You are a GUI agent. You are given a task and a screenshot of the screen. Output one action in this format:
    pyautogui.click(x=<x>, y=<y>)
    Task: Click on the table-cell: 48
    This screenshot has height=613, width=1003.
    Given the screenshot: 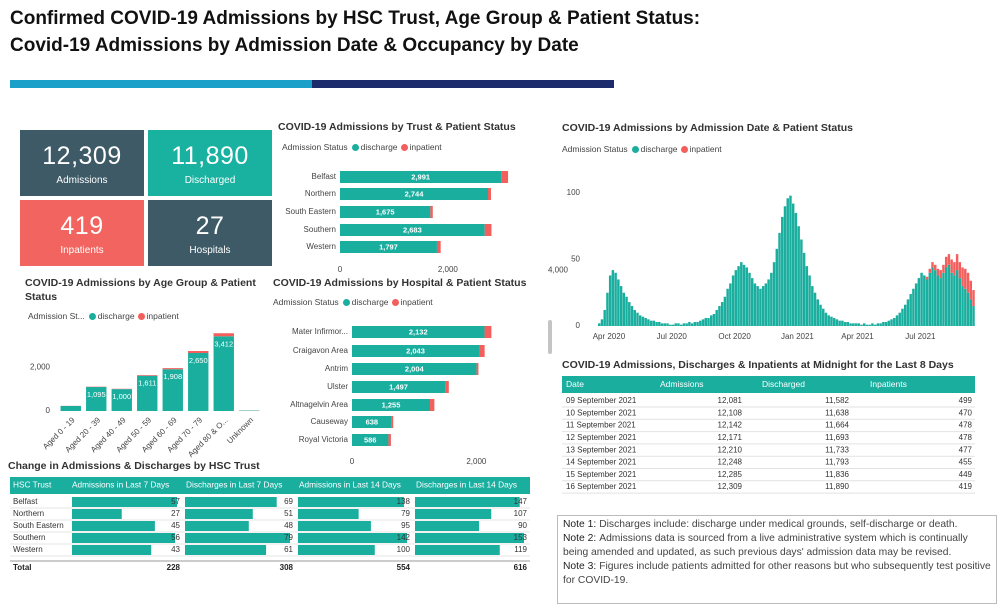 What is the action you would take?
    pyautogui.click(x=288, y=525)
    